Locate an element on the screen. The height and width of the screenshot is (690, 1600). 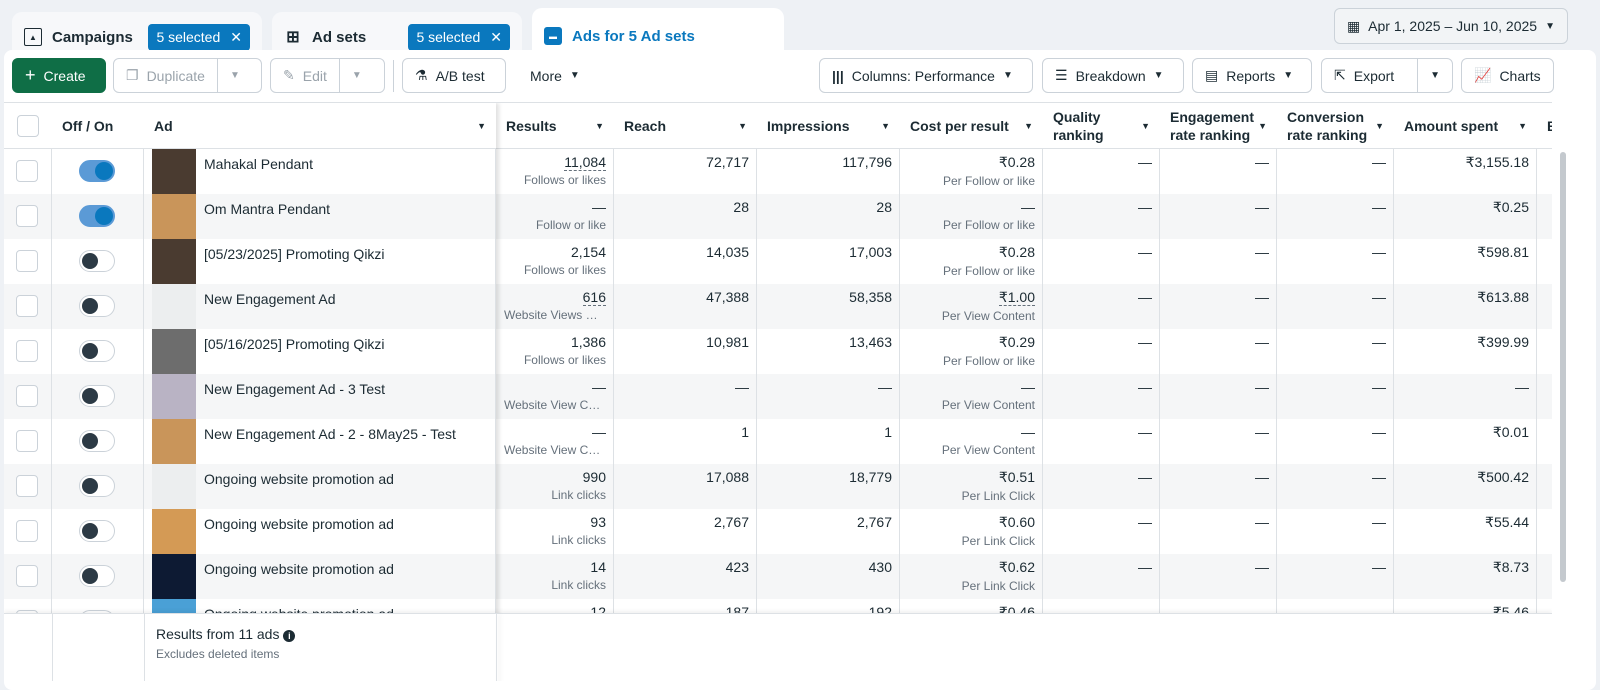
cell-c: — is located at coordinates (1335, 261).